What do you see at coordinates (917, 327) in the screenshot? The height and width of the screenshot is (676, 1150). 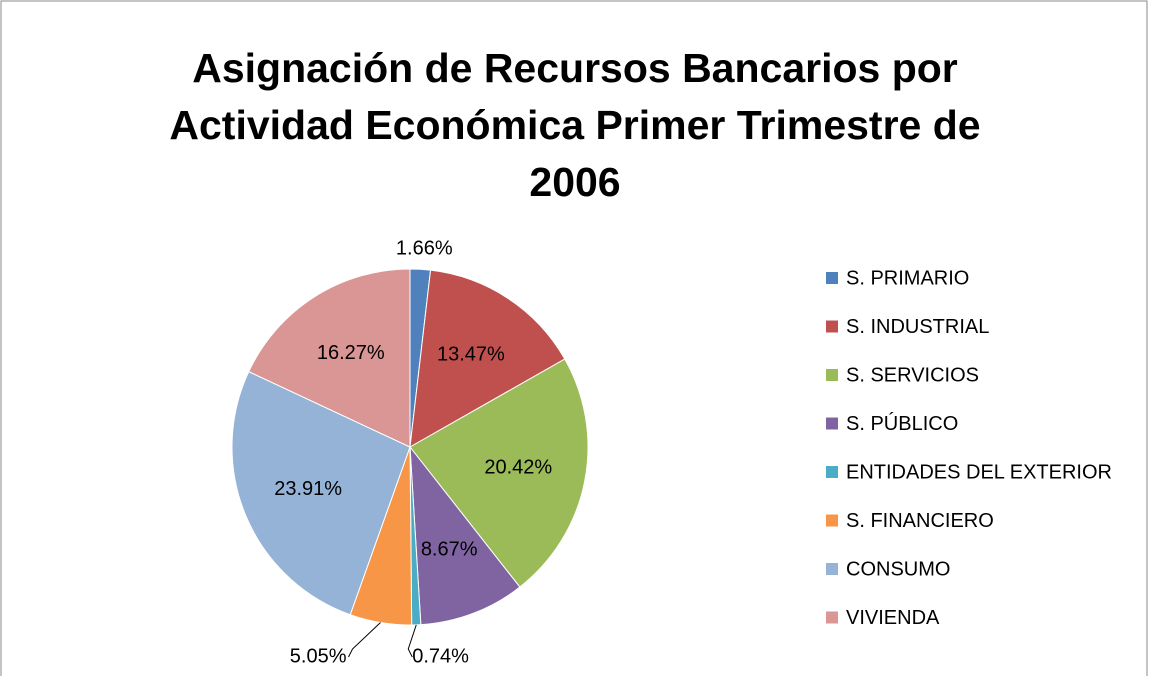 I see `legend-label: S. INDUSTRIAL` at bounding box center [917, 327].